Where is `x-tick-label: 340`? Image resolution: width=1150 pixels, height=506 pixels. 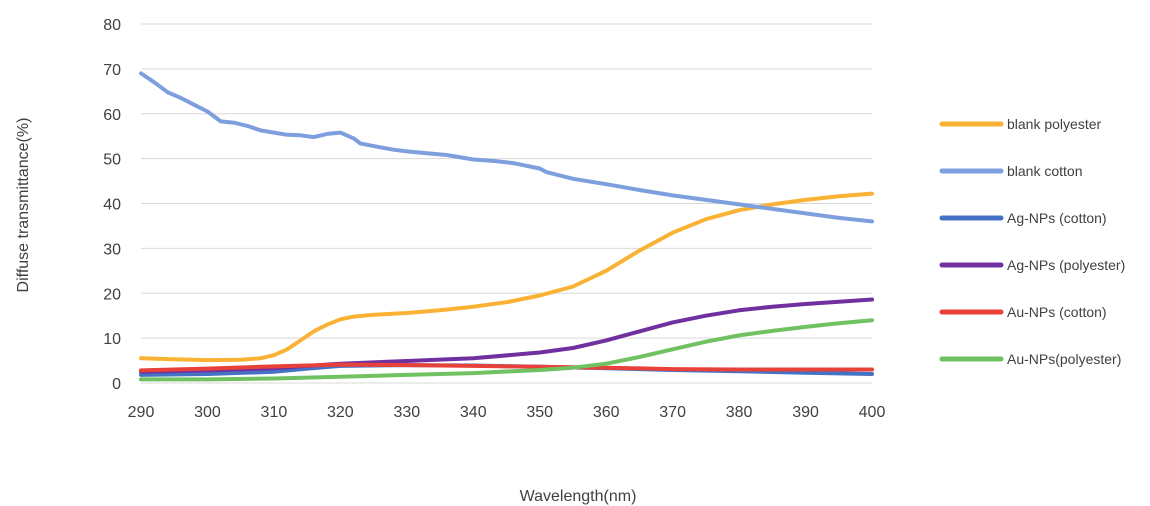
x-tick-label: 340 is located at coordinates (473, 412).